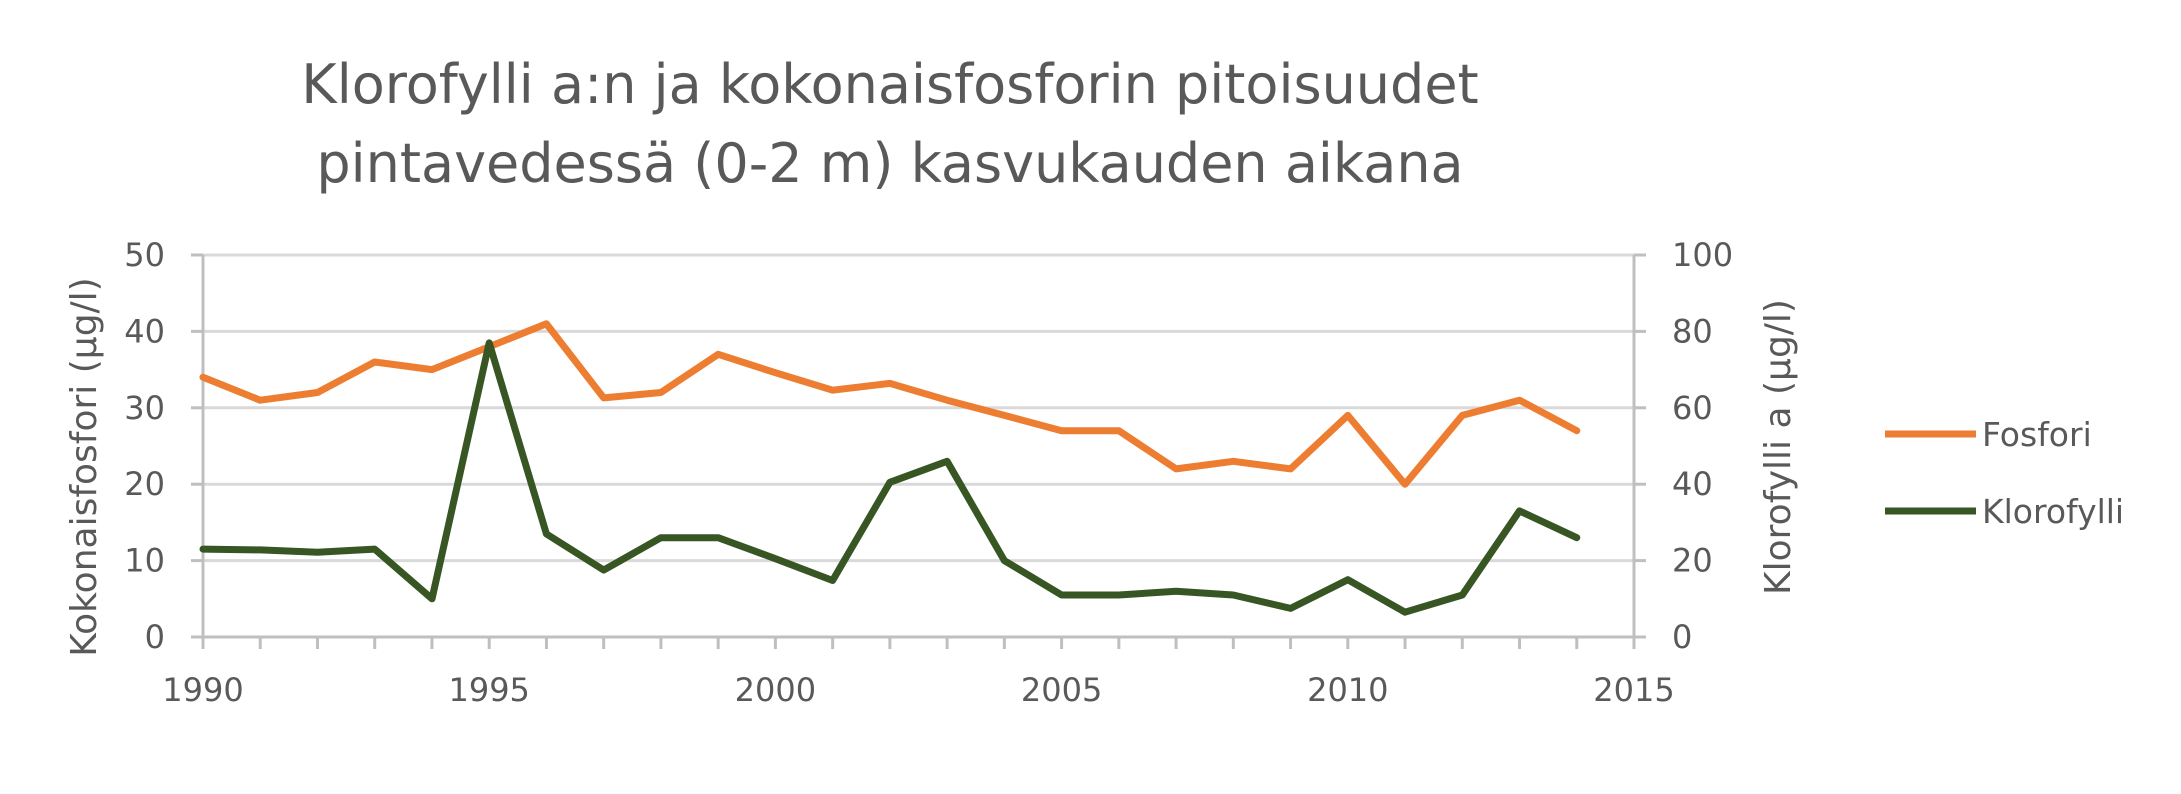 This screenshot has height=794, width=2181. Describe the element at coordinates (84, 466) in the screenshot. I see `y-axis-label-left: Kokonaisfosfori (µg/l)` at that location.